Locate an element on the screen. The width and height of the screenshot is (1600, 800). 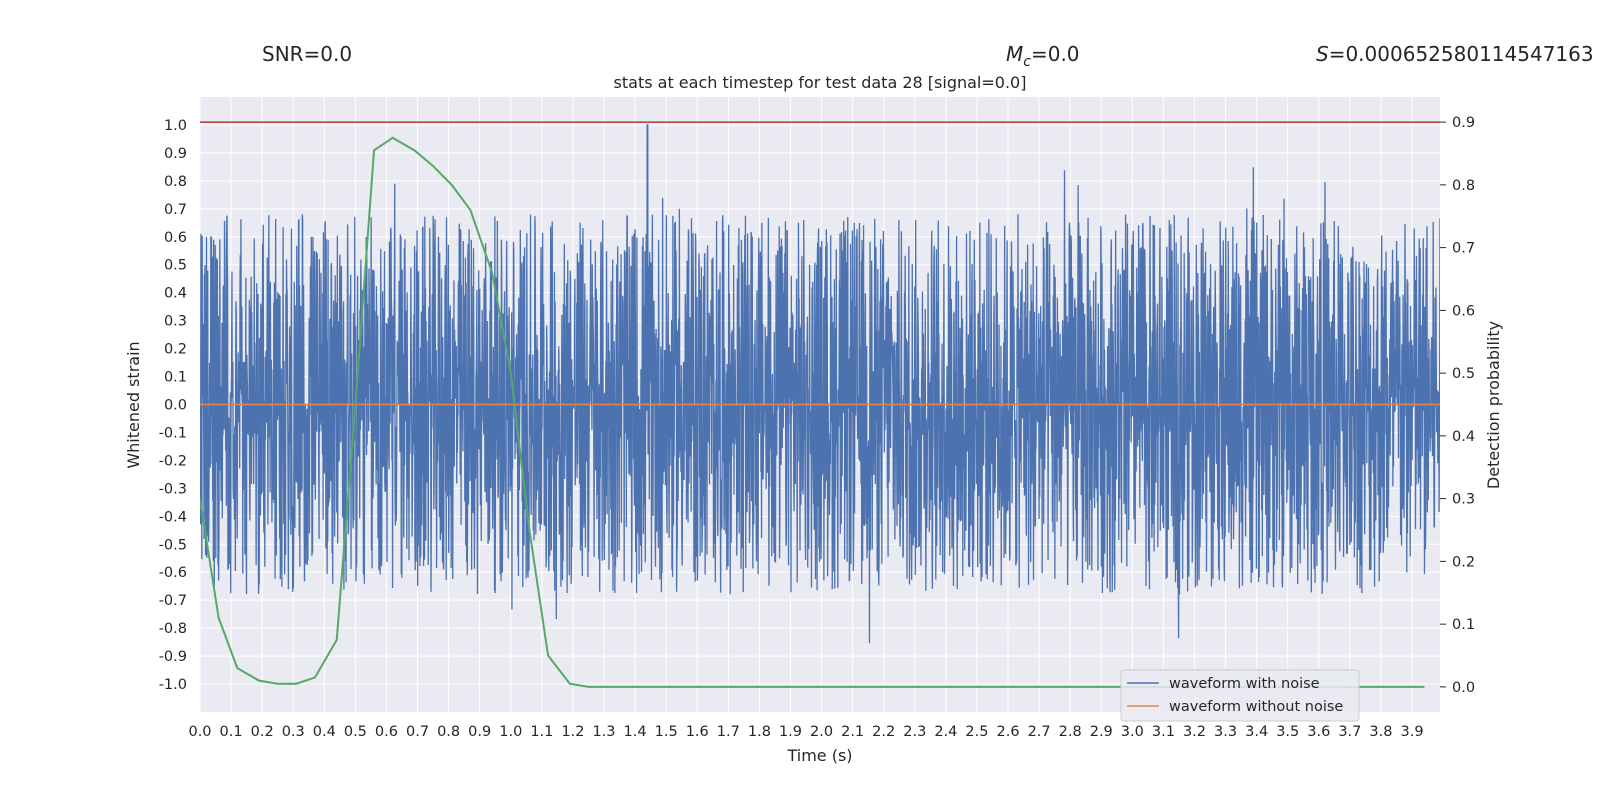
x-tick-label: 3.5 is located at coordinates (1287, 732).